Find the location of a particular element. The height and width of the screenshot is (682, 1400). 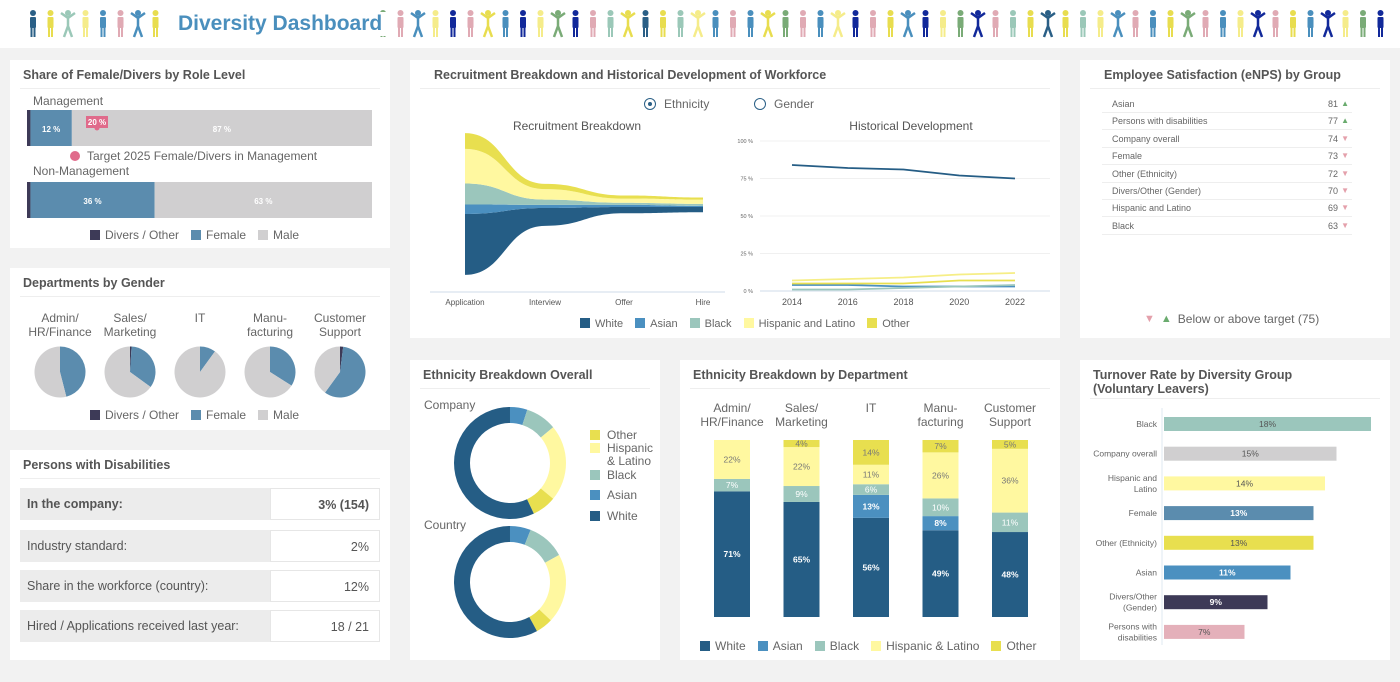

triangle-down-icon: ▼ is located at coordinates (1345, 190).